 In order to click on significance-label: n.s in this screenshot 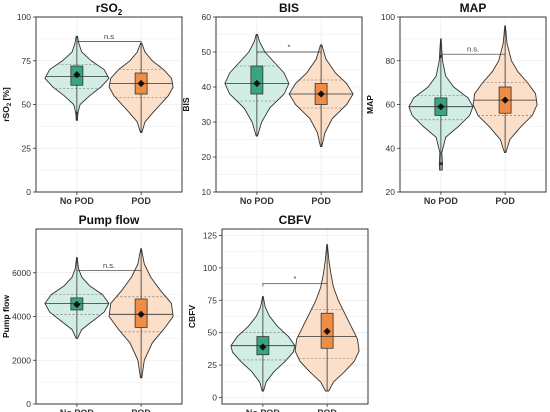, I will do `click(109, 36)`.